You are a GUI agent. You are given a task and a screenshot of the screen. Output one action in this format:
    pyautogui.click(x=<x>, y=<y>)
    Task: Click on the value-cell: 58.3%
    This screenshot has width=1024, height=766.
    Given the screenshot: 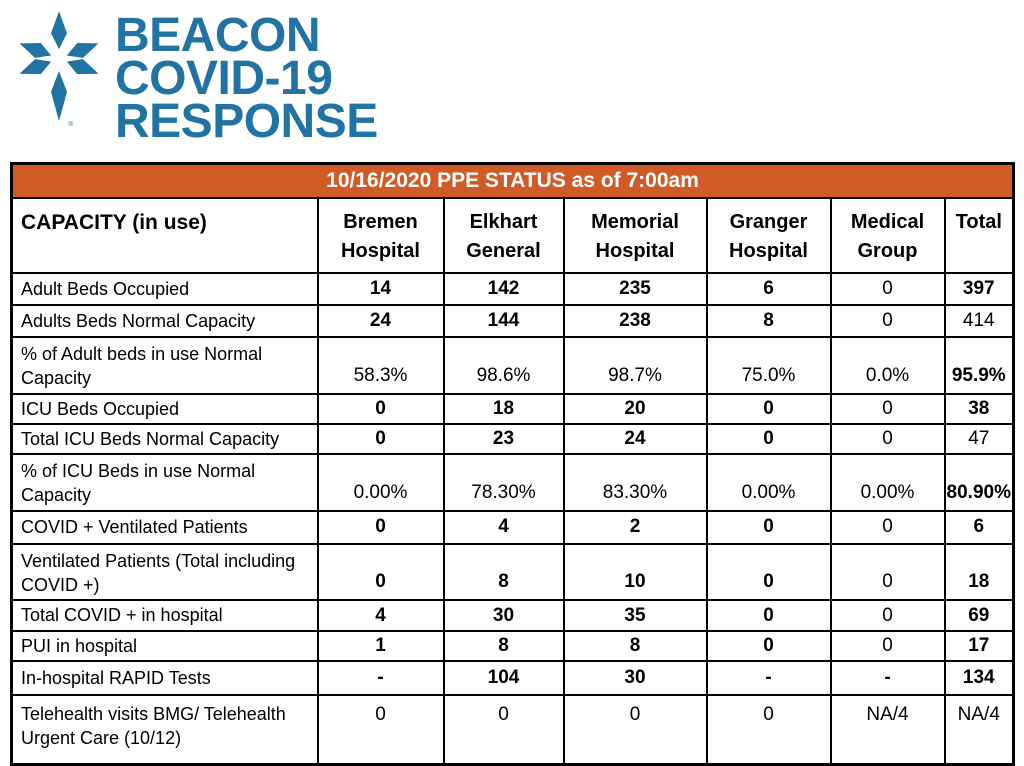 What is the action you would take?
    pyautogui.click(x=380, y=365)
    